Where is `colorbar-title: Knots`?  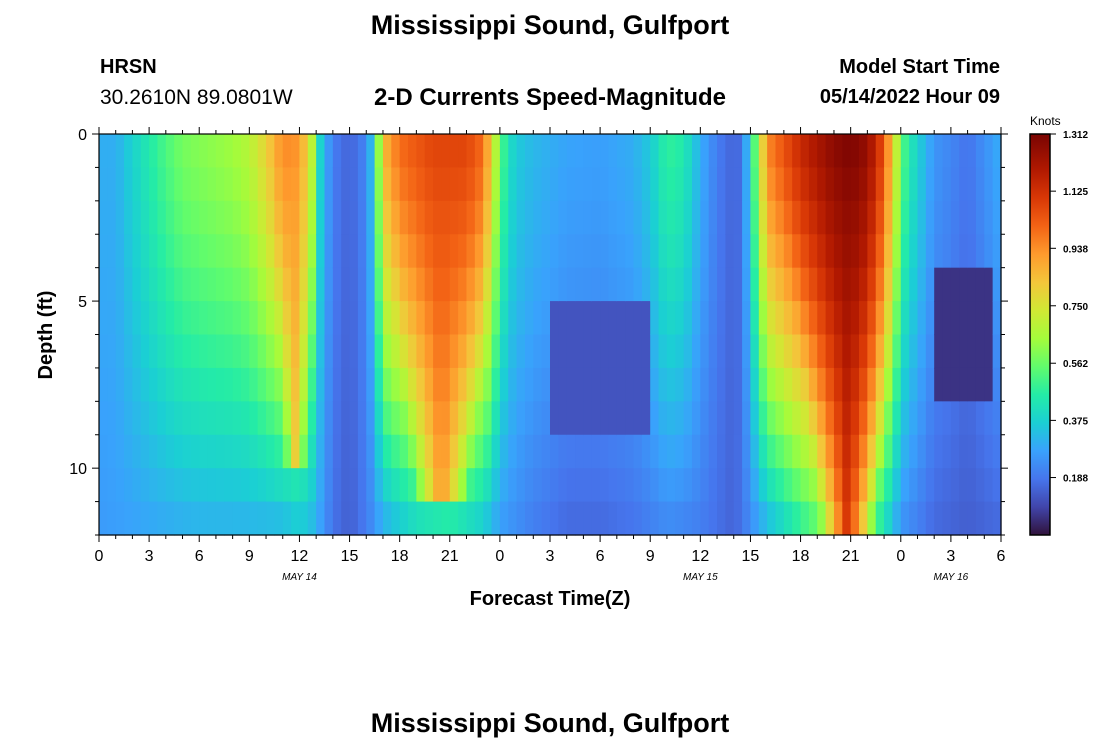 colorbar-title: Knots is located at coordinates (1045, 121).